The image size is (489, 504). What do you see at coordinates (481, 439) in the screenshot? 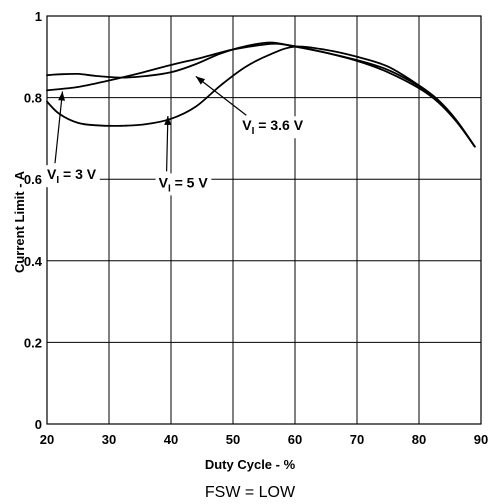
I see `x-tick-label: 90` at bounding box center [481, 439].